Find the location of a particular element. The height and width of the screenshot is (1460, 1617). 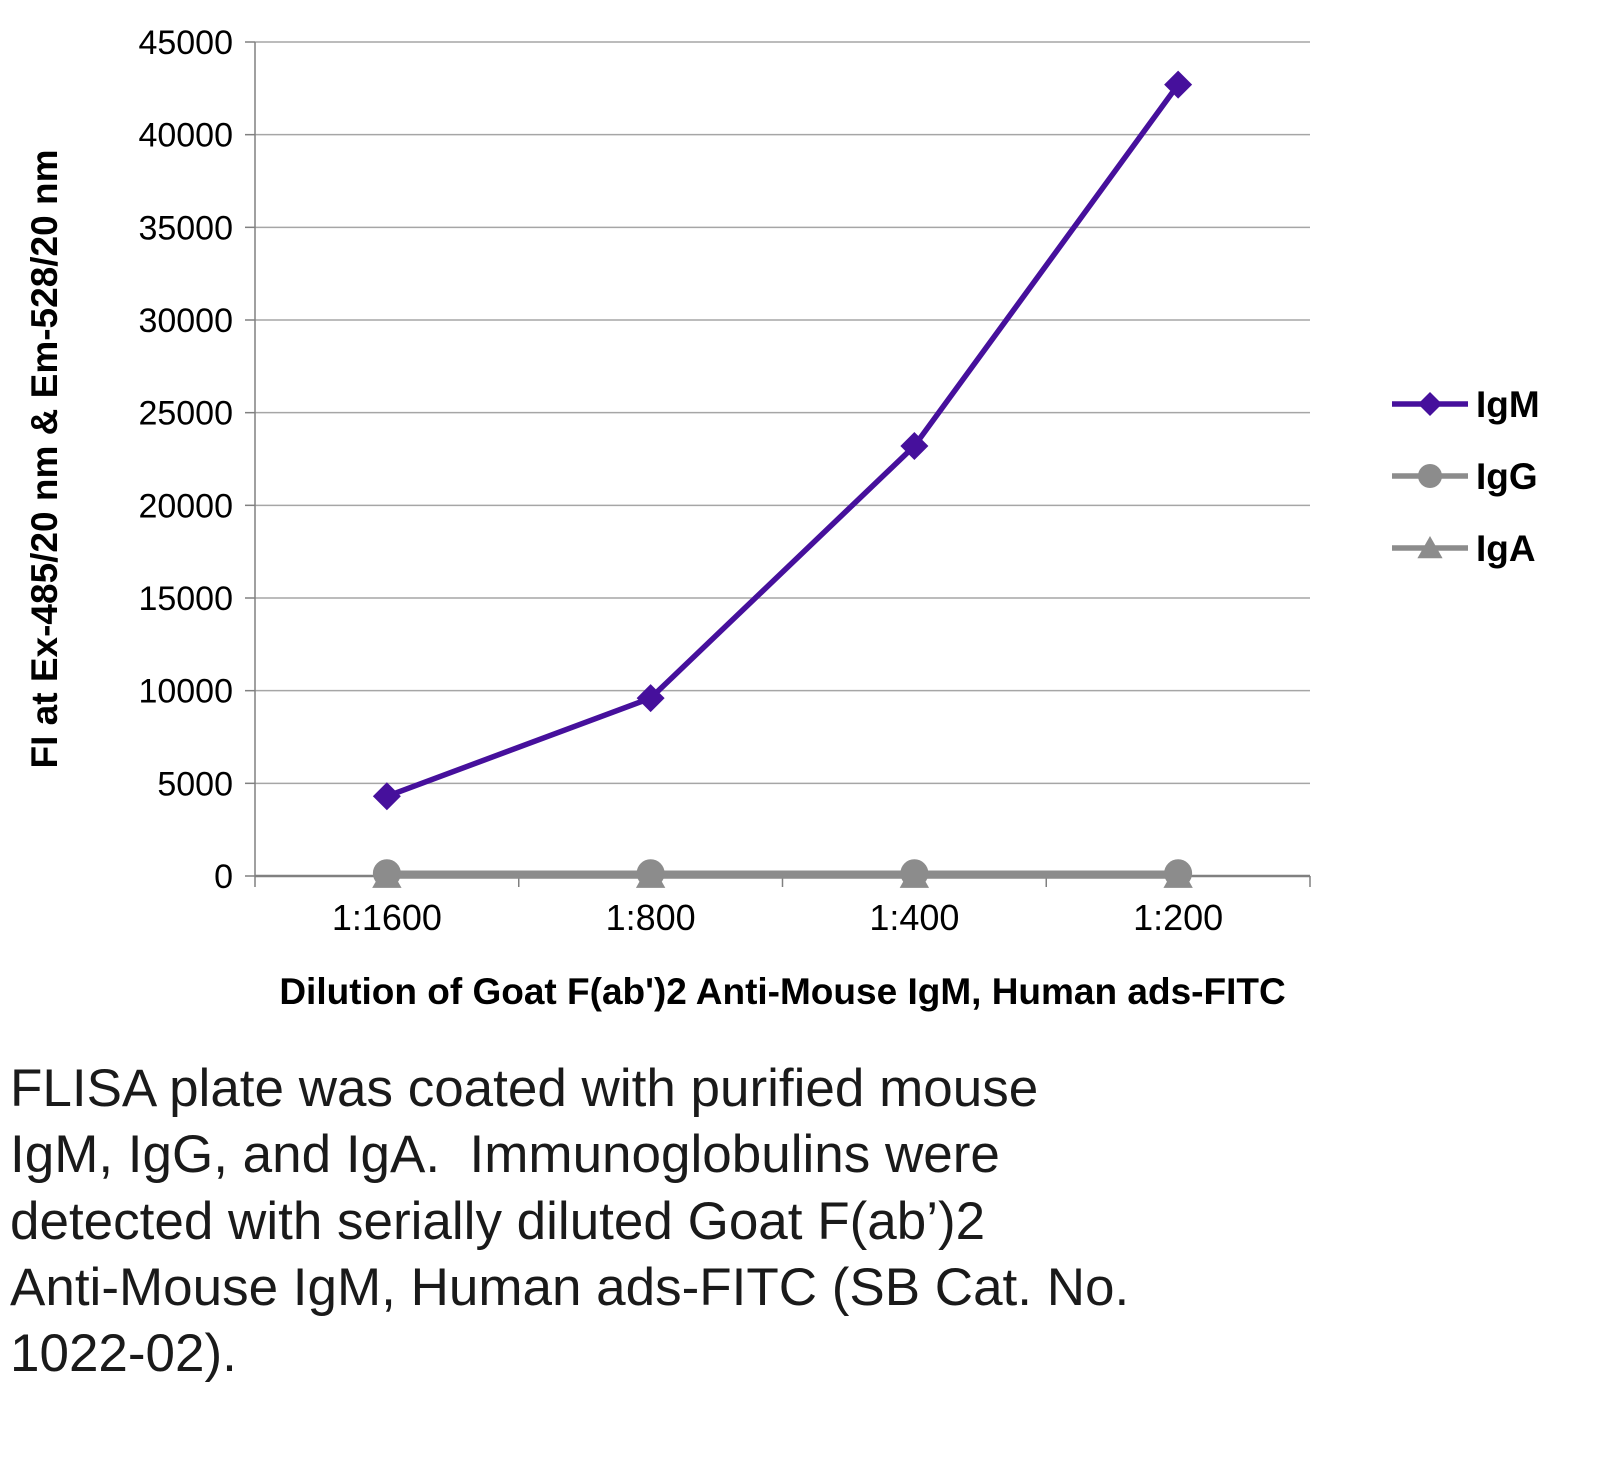

legend-marker-igg is located at coordinates (1430, 476).